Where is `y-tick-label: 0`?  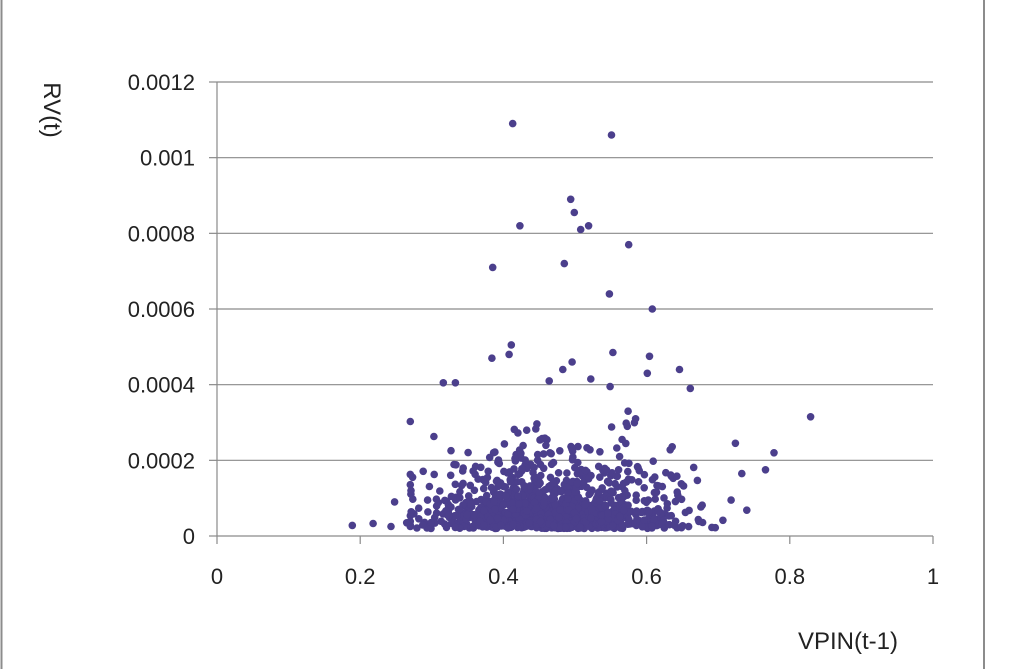 y-tick-label: 0 is located at coordinates (189, 536).